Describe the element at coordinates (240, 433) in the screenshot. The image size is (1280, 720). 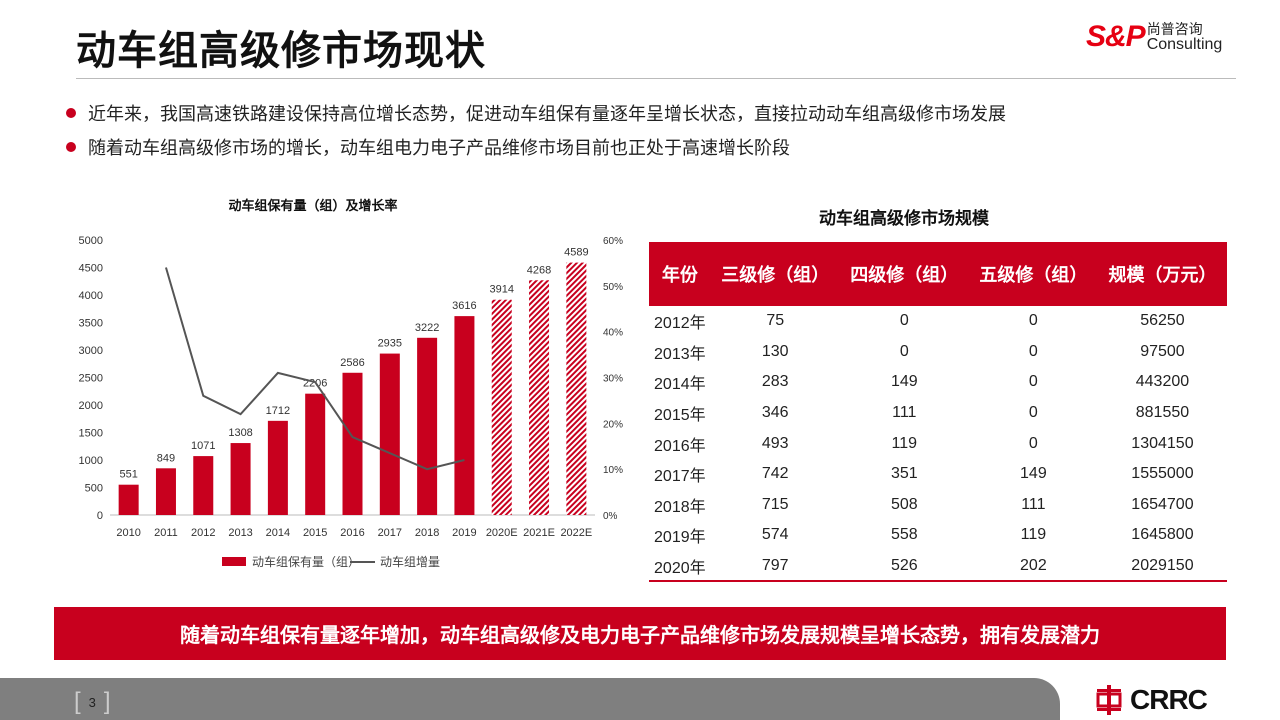
I see `bar-value-label: 1308` at that location.